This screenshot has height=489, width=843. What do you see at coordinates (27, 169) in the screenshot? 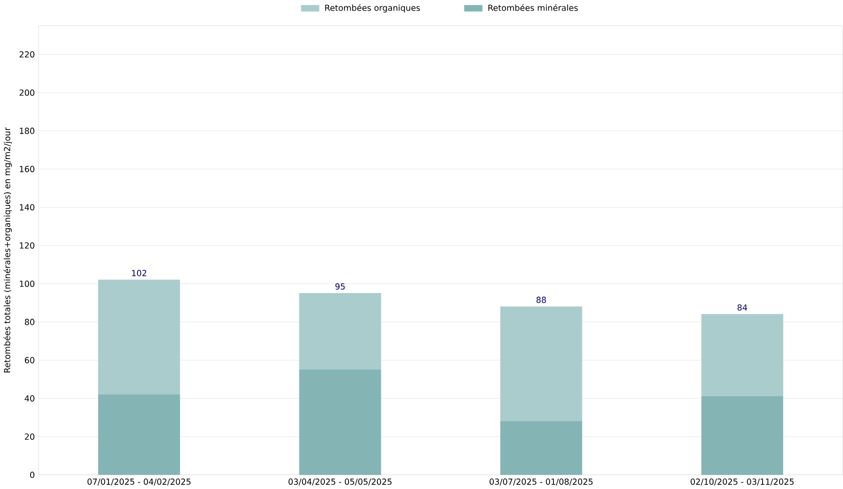
I see `y-tick-label: 160` at bounding box center [27, 169].